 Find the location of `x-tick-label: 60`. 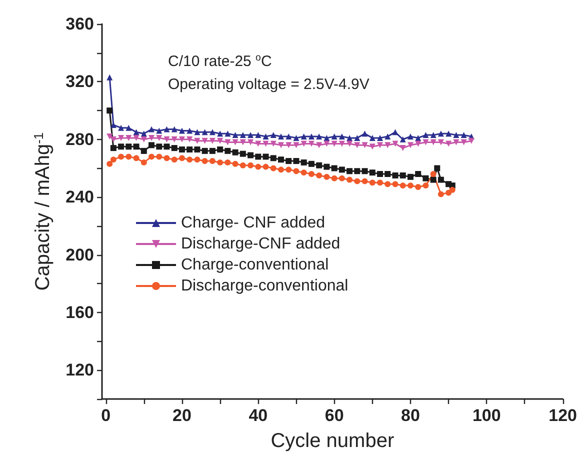

x-tick-label: 60 is located at coordinates (334, 415).